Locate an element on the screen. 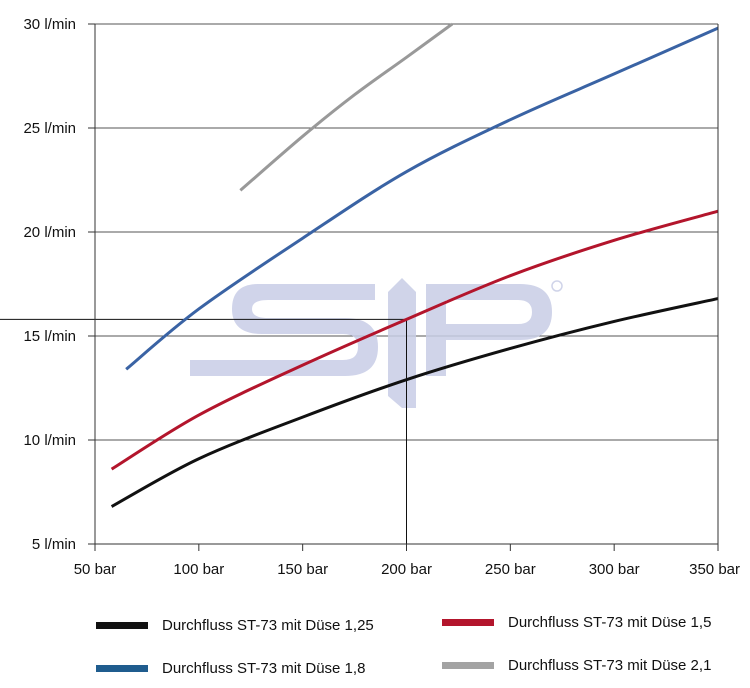 This screenshot has height=688, width=750. sip-logo-watermark is located at coordinates (376, 343).